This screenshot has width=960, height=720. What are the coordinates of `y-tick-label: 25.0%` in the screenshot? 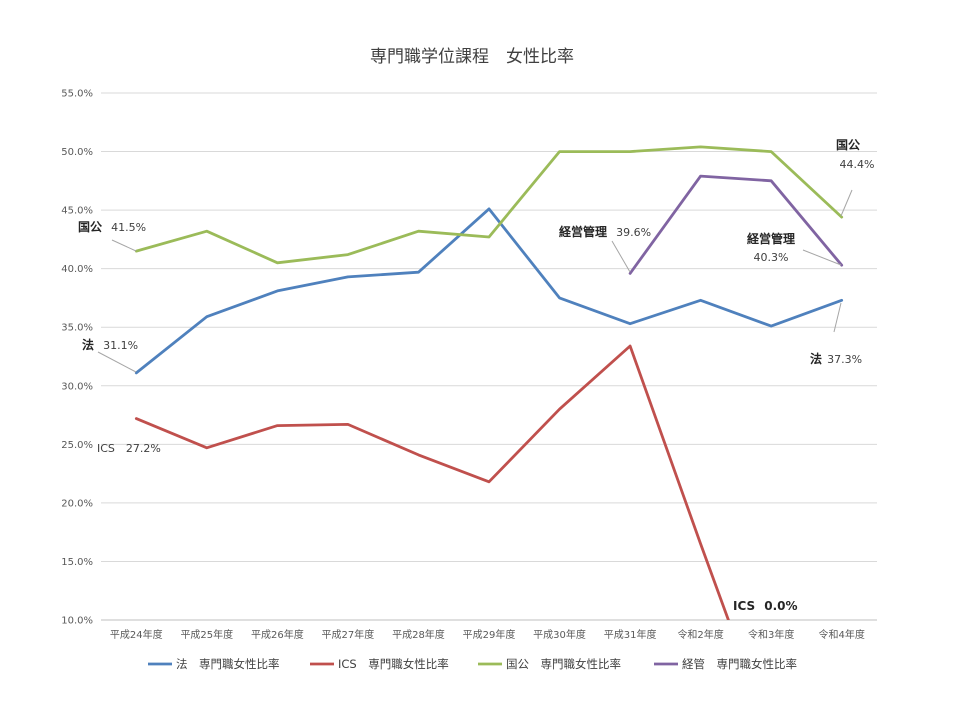 It's located at (77, 445).